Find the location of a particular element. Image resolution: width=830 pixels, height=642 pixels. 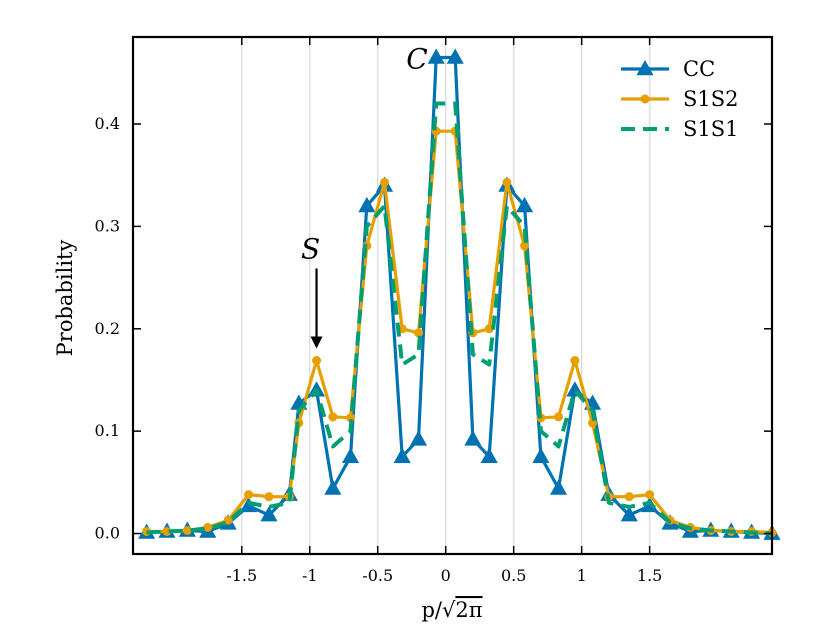

legend-label-cc: CC is located at coordinates (699, 69).